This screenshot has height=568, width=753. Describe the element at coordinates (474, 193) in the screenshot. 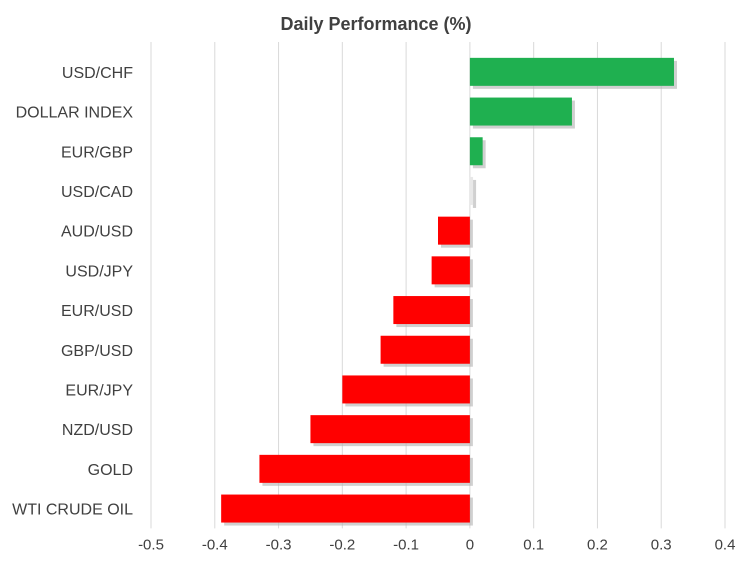

I see `bar-shadow` at that location.